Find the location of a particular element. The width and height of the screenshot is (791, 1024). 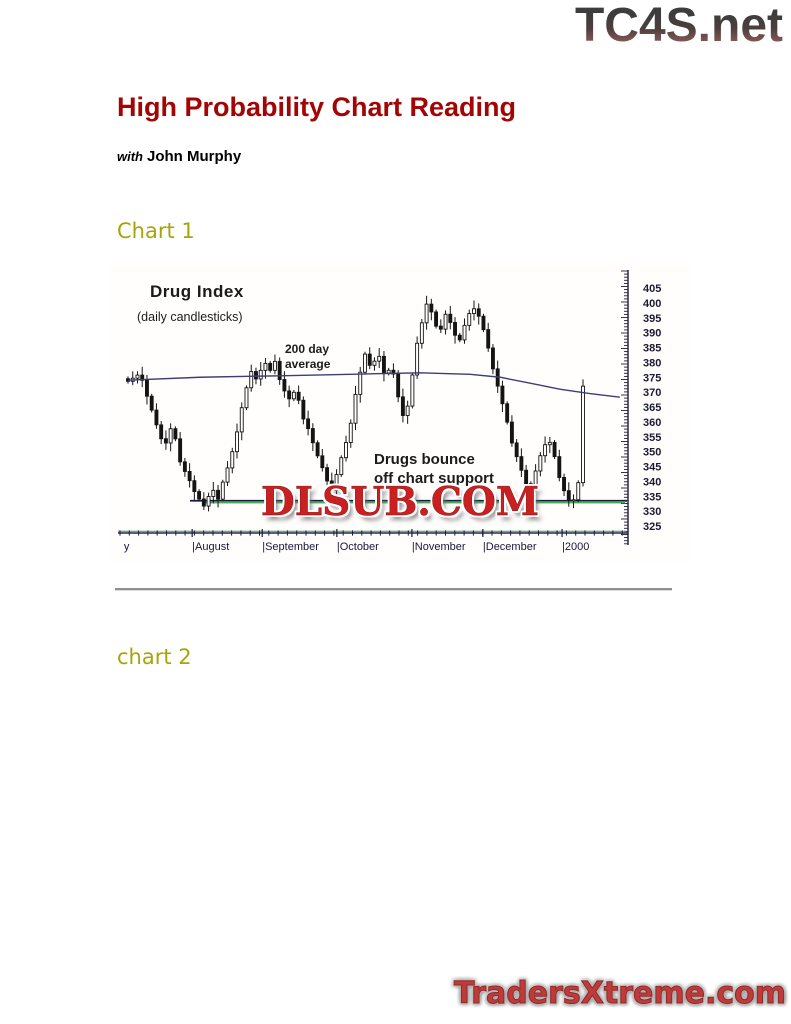

ma-label-line2: average is located at coordinates (308, 364).